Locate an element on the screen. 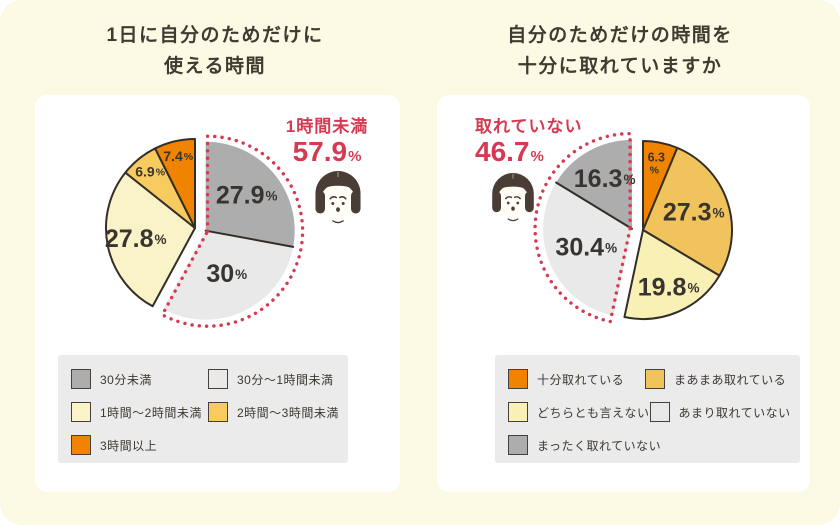 This screenshot has height=525, width=840. legend-row: 十分取れている まあまあ取れている is located at coordinates (650, 379).